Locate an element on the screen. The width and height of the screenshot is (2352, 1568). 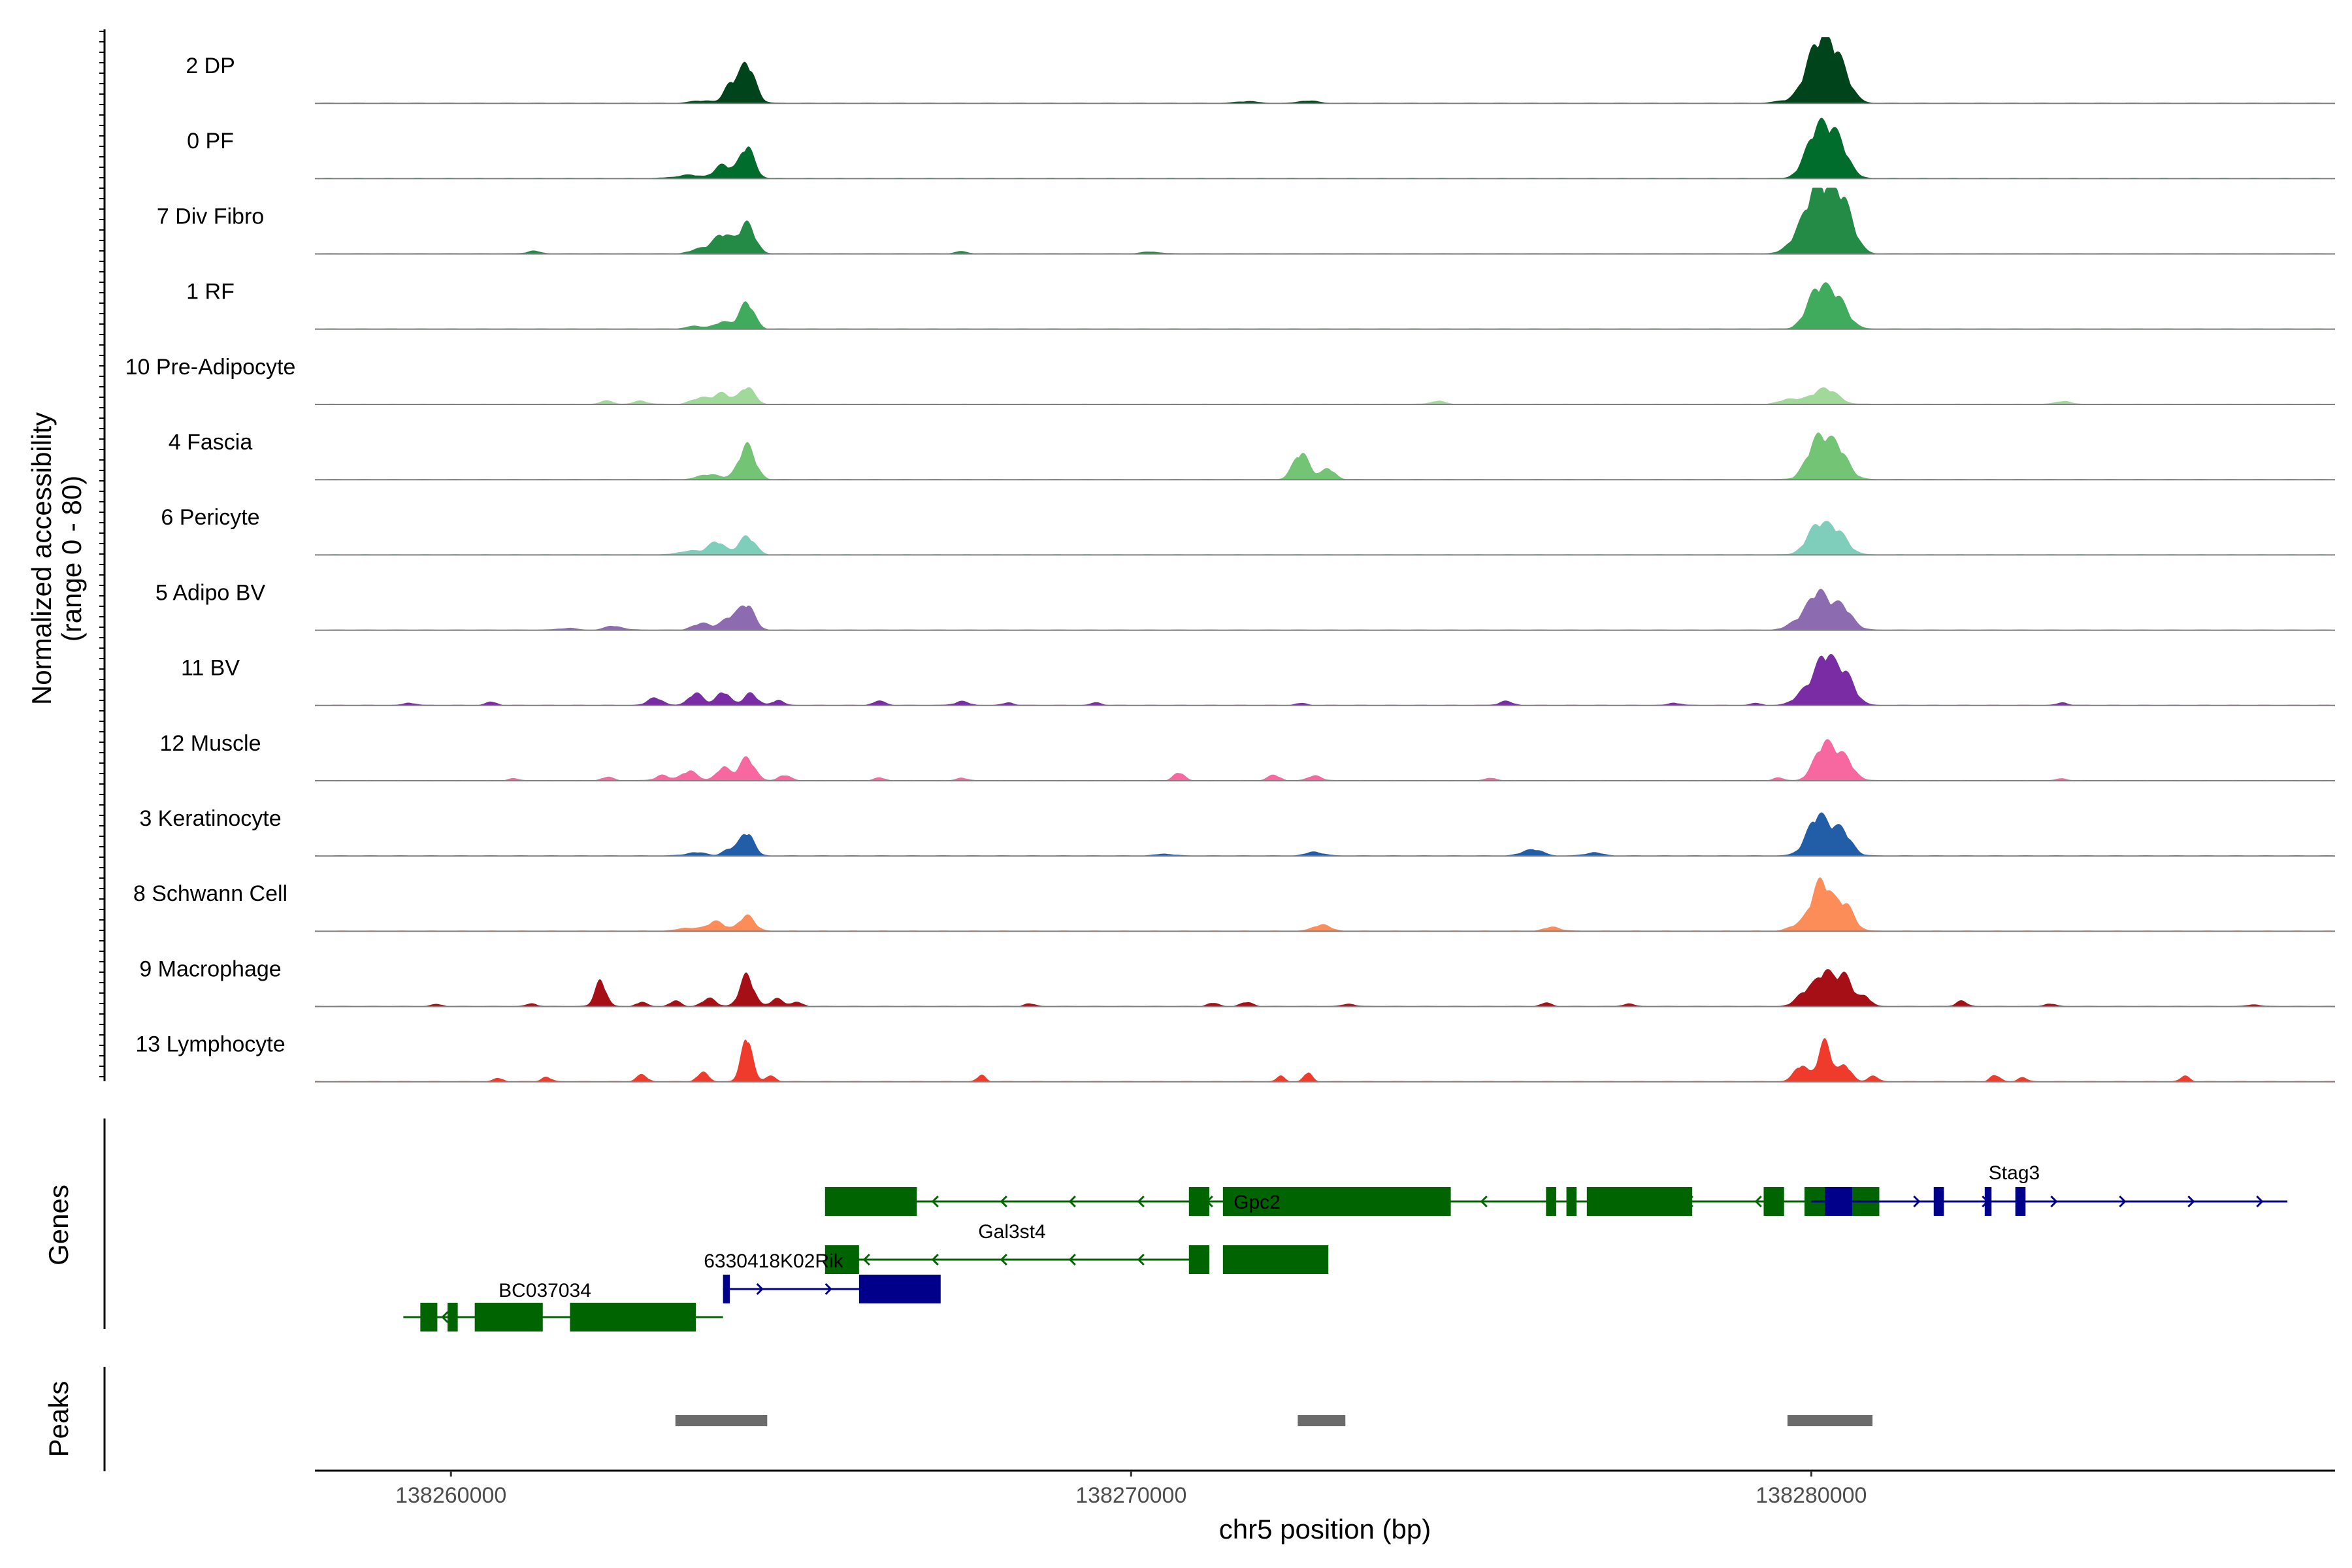
track-4-fascia: 4 Fascia is located at coordinates (1252, 455).